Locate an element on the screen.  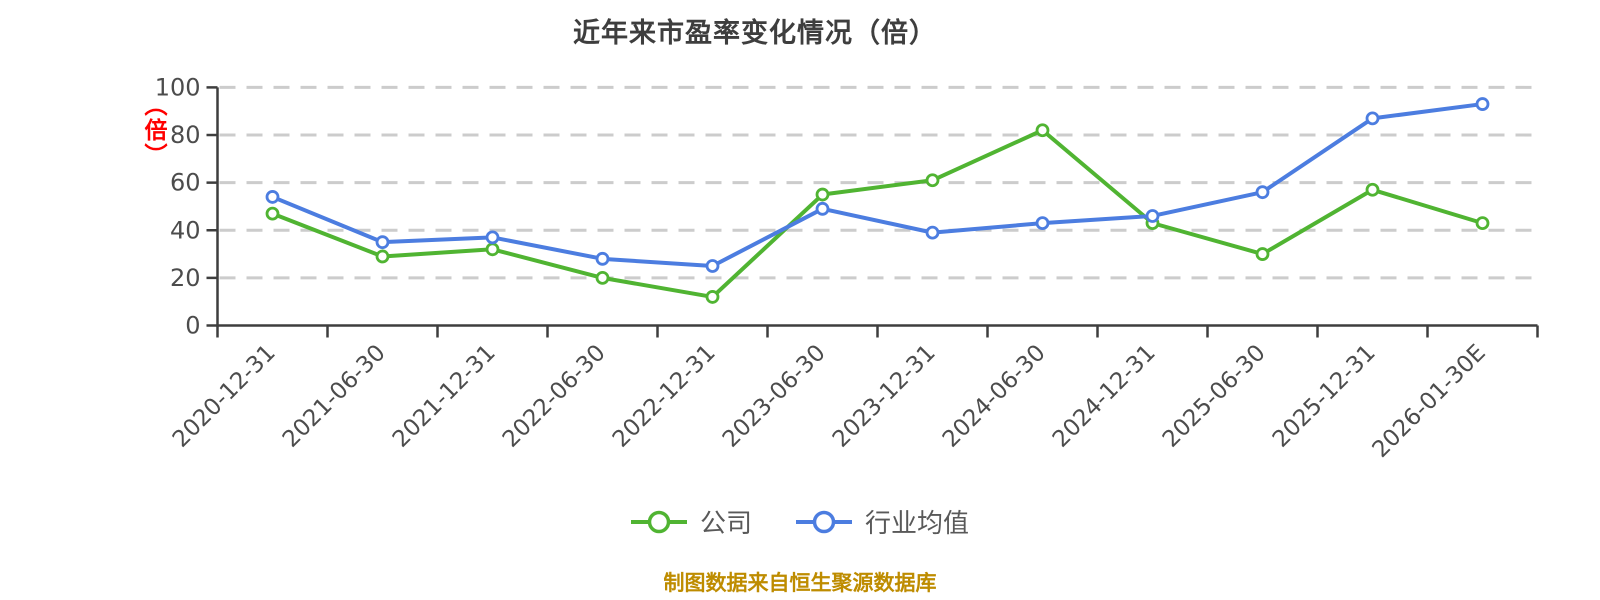
legend-item-company: 公司 is located at coordinates (691, 521).